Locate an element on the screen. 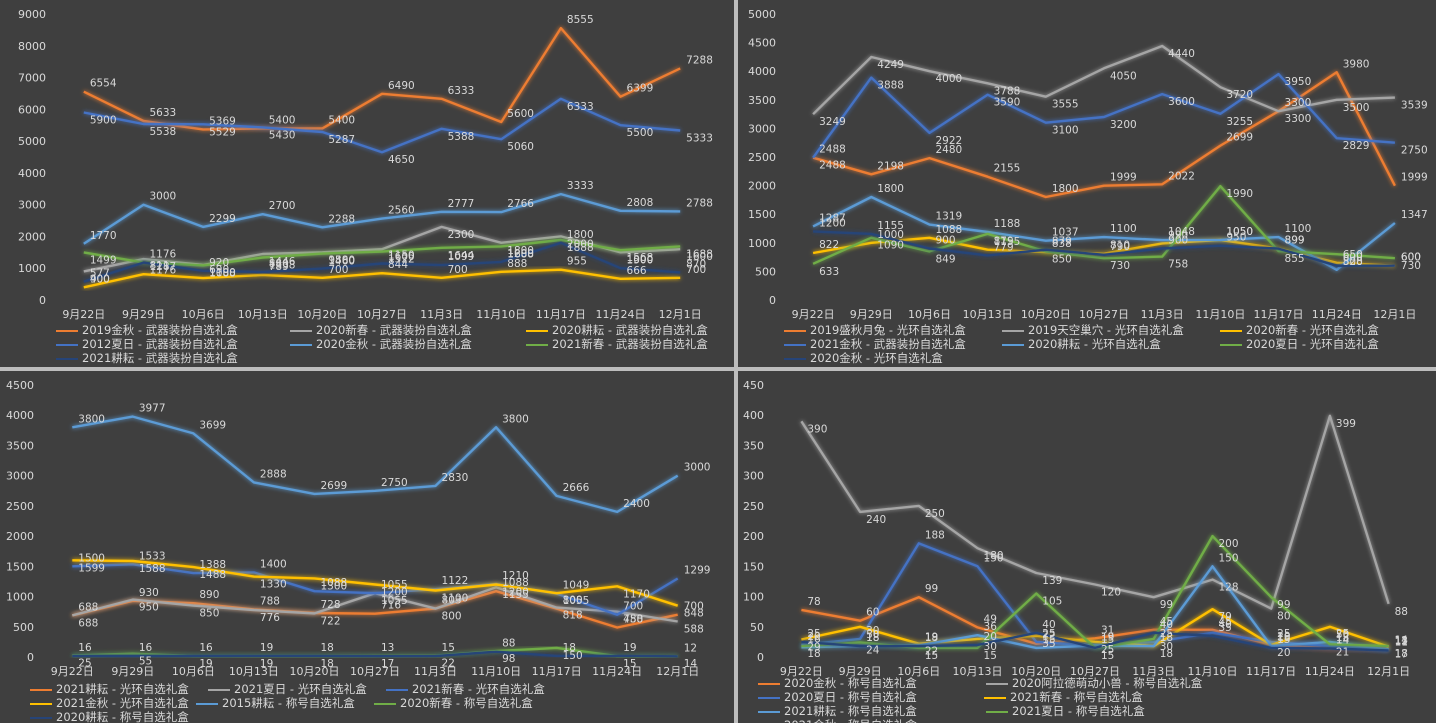 The height and width of the screenshot is (723, 1436). x-tick-label: 9月29日 is located at coordinates (132, 671).